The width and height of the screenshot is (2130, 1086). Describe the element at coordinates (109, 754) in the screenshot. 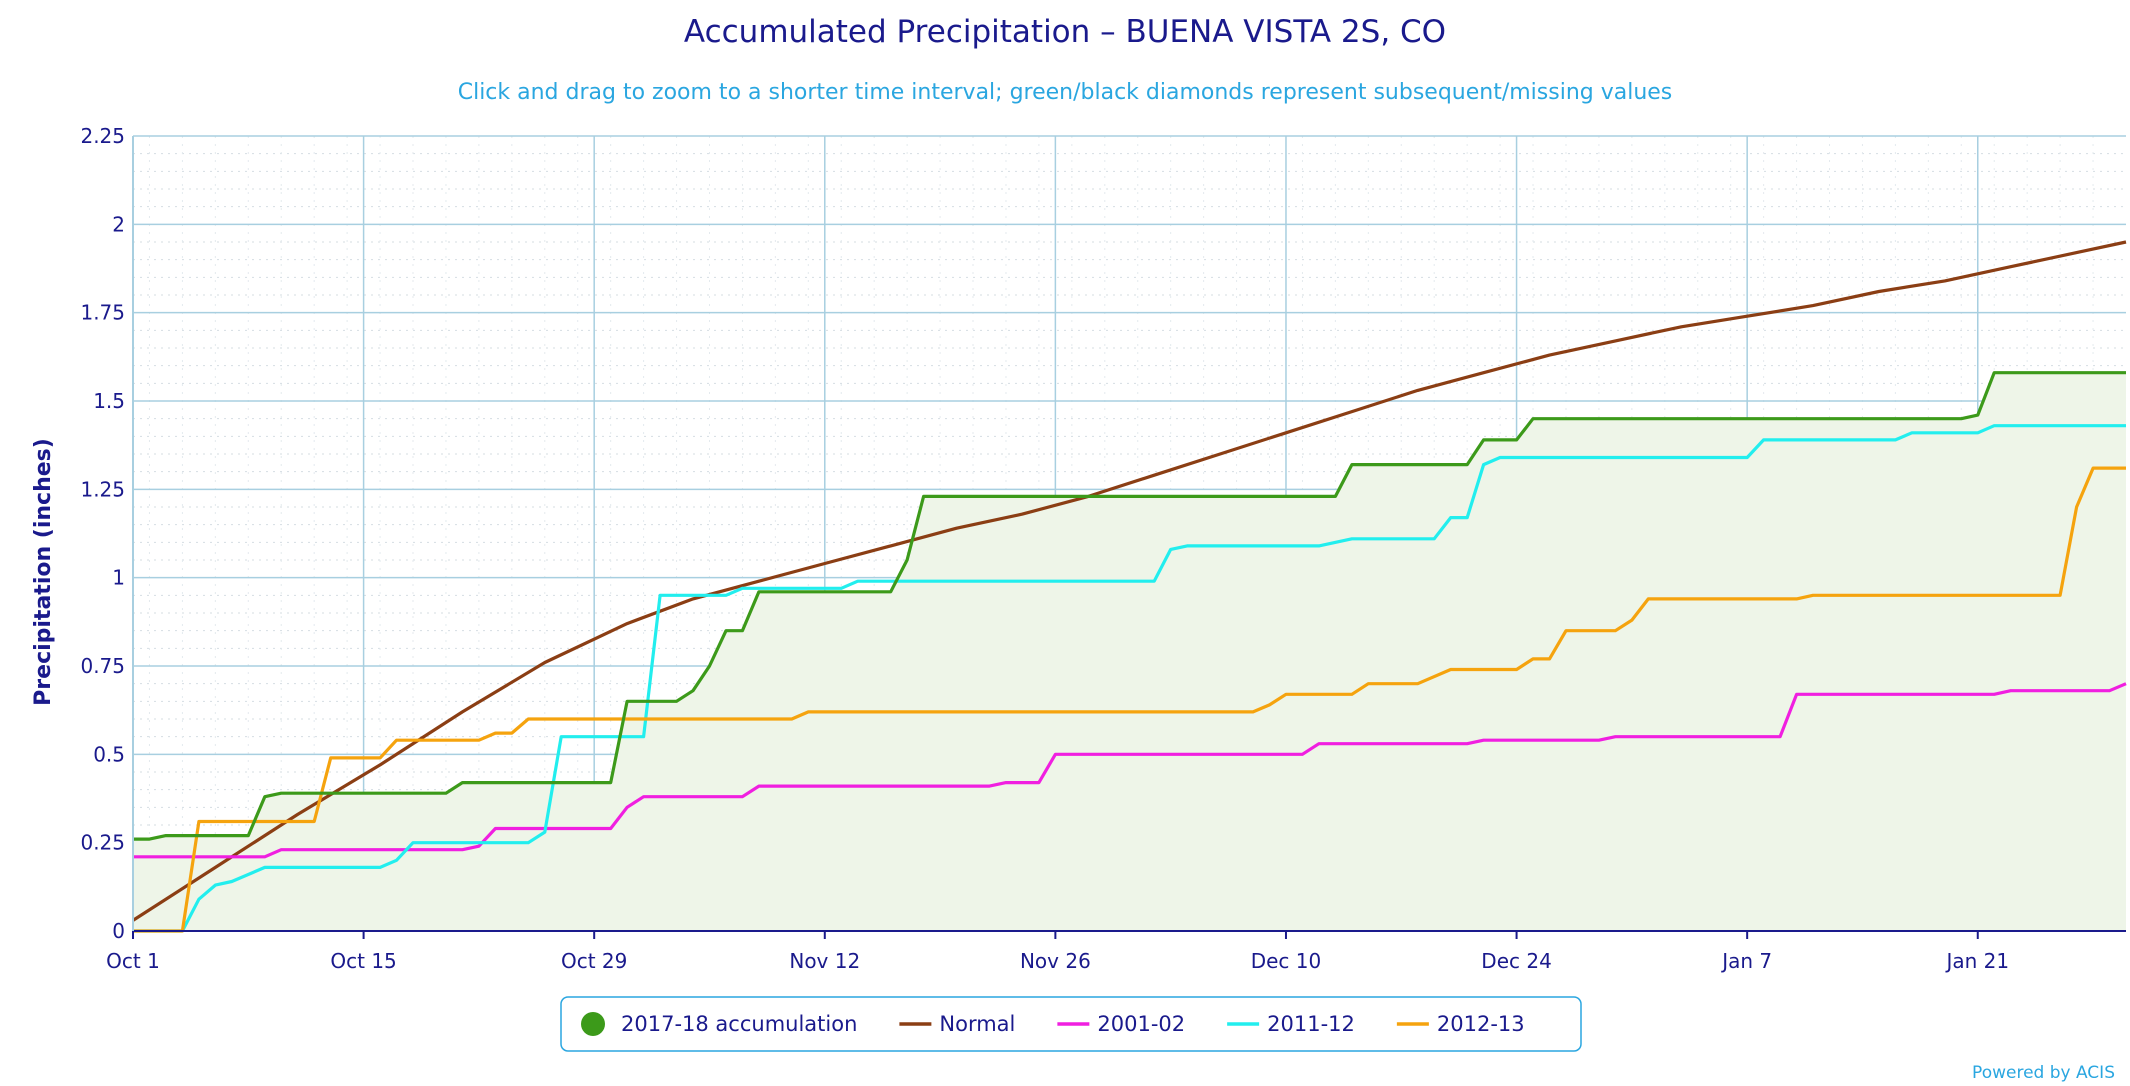

I see `y-tick-label: 0.5` at that location.